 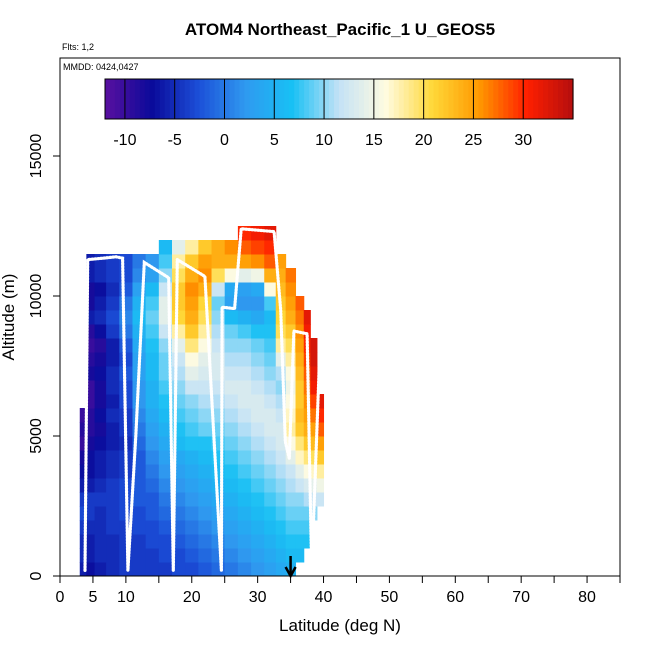 I want to click on x-tick-label: 40, so click(x=324, y=597).